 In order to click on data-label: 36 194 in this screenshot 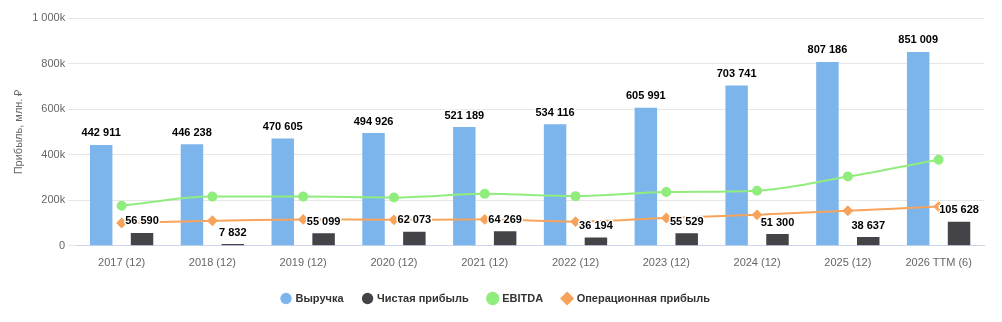, I will do `click(596, 225)`.